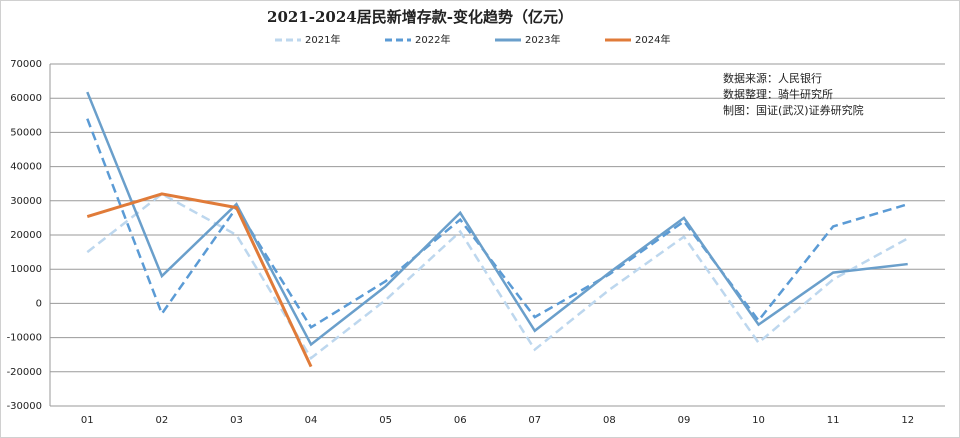  I want to click on annotation: 数据整理：骑牛研究所, so click(778, 94).